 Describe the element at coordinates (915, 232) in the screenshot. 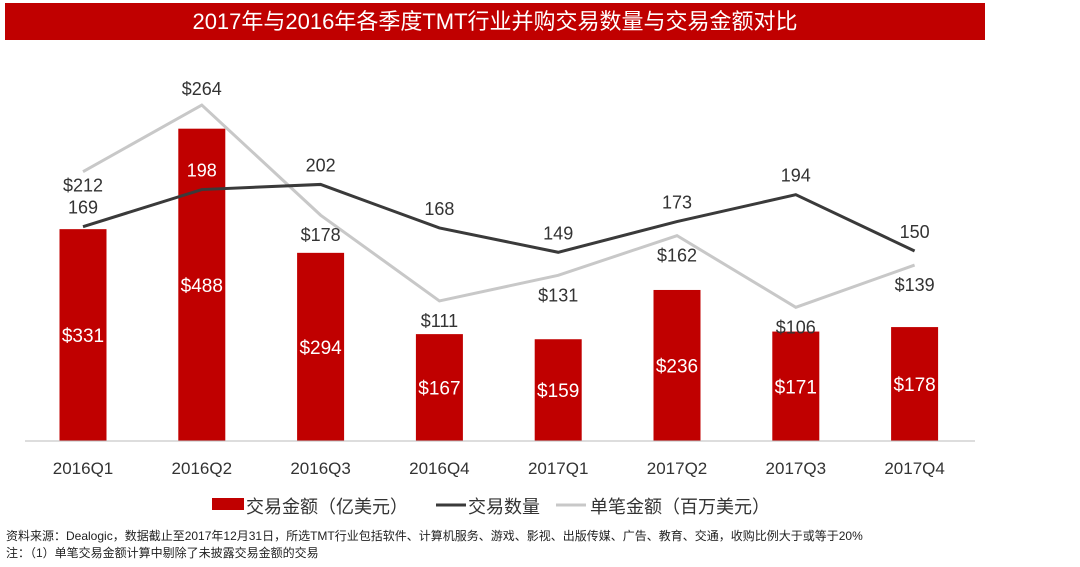

I see `deal-count-label: 150` at that location.